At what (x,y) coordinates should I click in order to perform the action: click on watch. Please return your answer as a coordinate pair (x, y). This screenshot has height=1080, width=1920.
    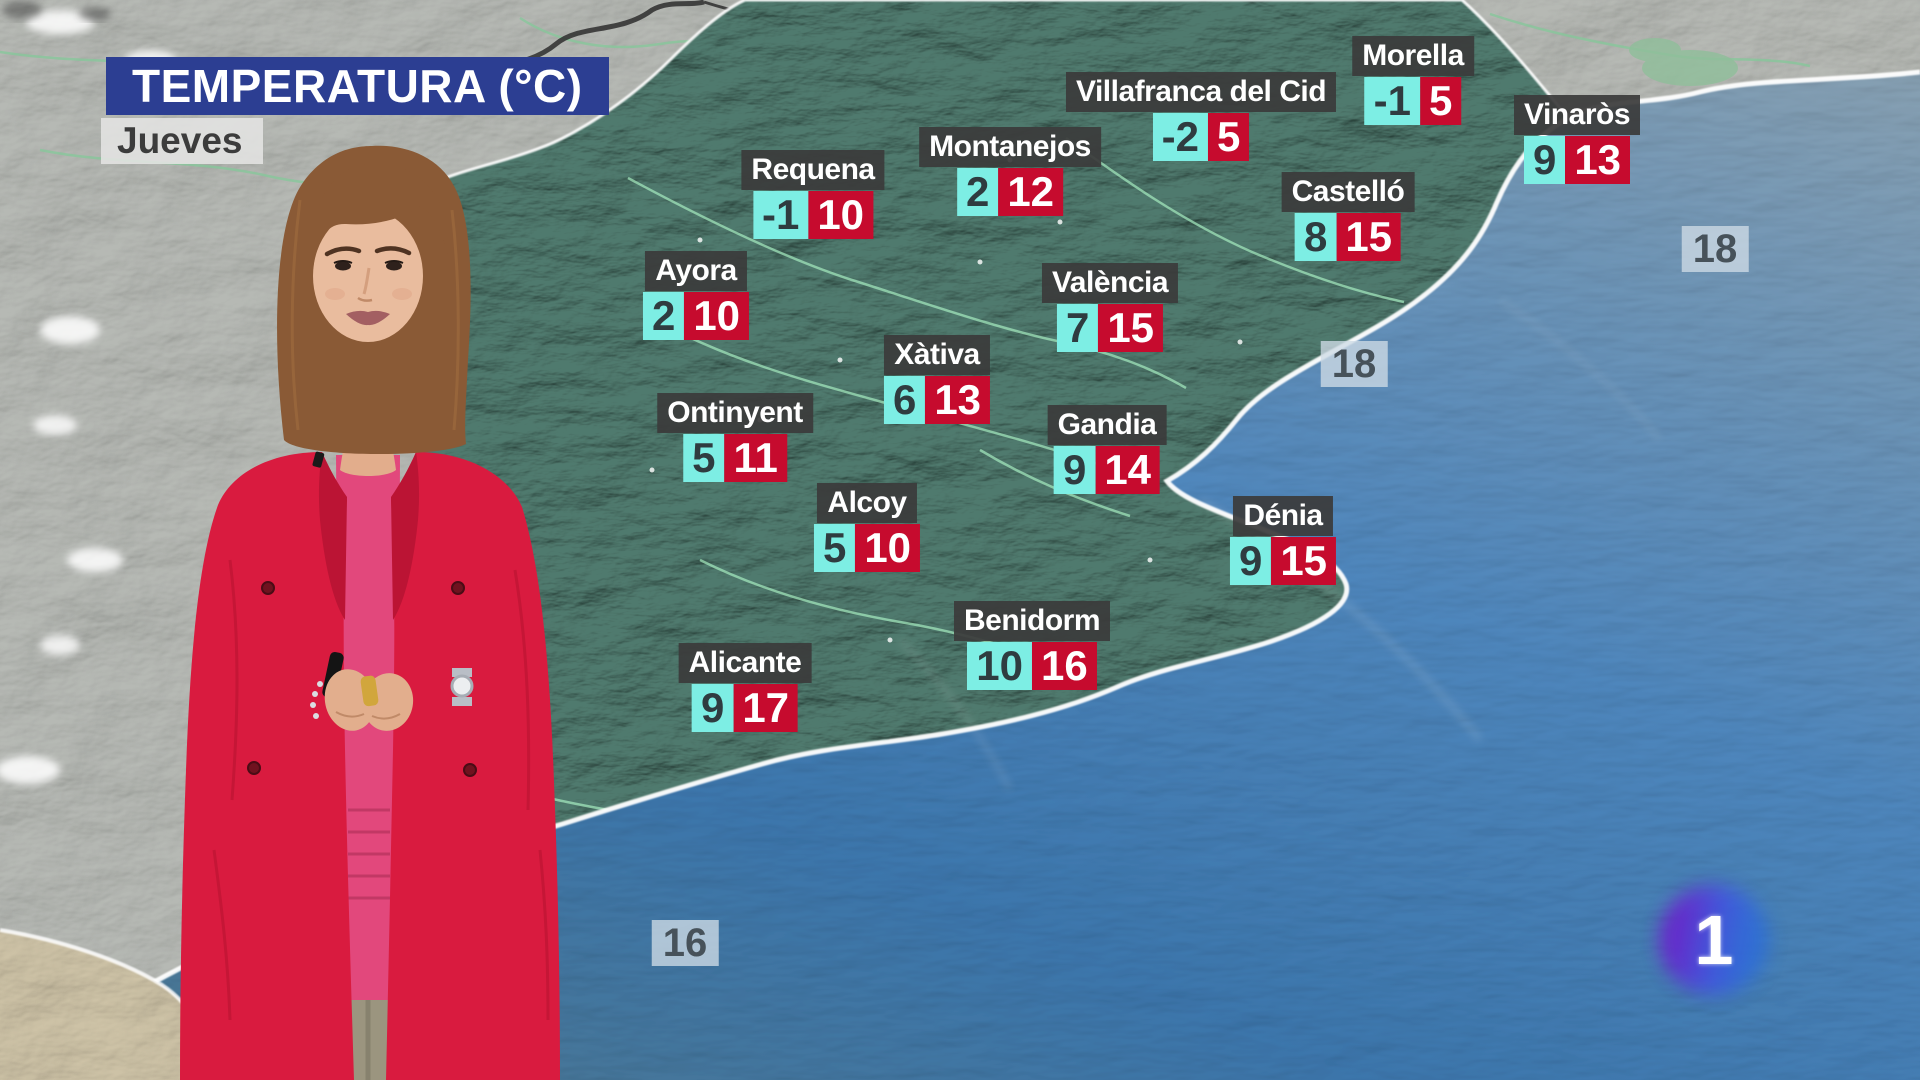
    Looking at the image, I should click on (462, 687).